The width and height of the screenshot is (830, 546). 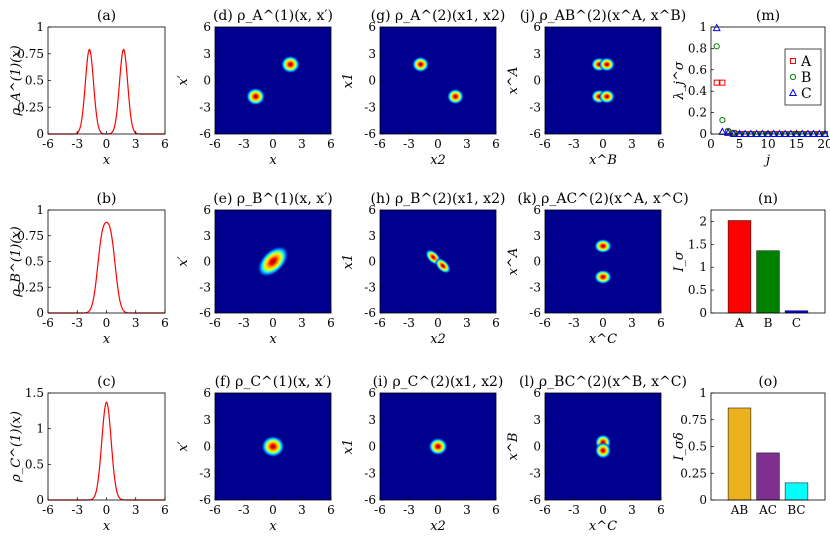 What do you see at coordinates (739, 267) in the screenshot?
I see `bar-A` at bounding box center [739, 267].